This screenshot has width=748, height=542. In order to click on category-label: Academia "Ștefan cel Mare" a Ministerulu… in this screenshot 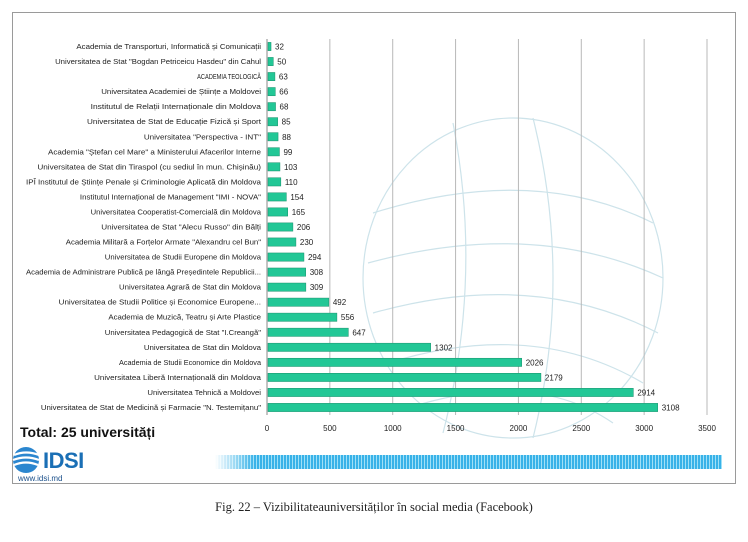, I will do `click(154, 151)`.